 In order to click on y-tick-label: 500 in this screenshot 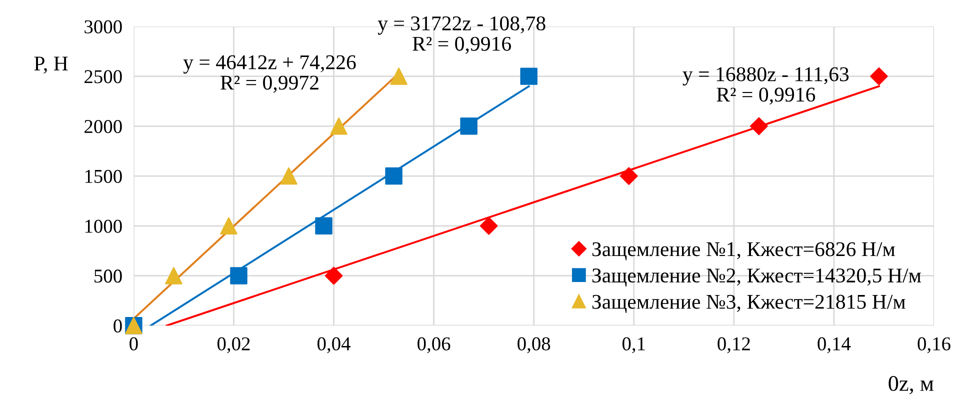, I will do `click(108, 276)`.